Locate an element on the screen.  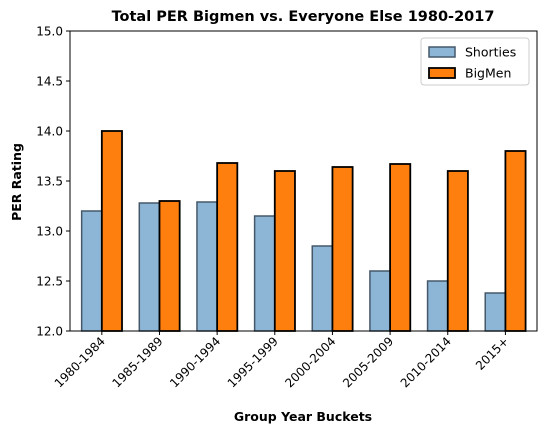
y-tick-label: 15.0 is located at coordinates (49, 31).